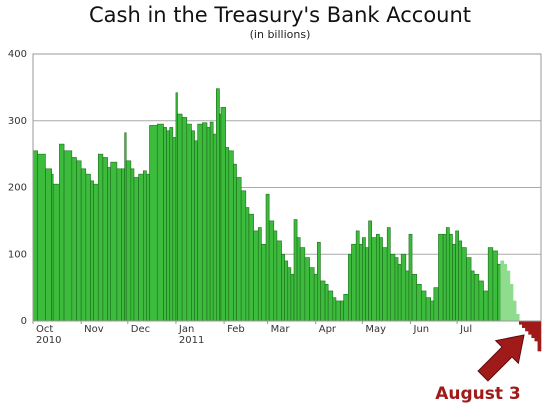 The height and width of the screenshot is (409, 551). Describe the element at coordinates (191, 340) in the screenshot. I see `x-year-label: 2011` at that location.